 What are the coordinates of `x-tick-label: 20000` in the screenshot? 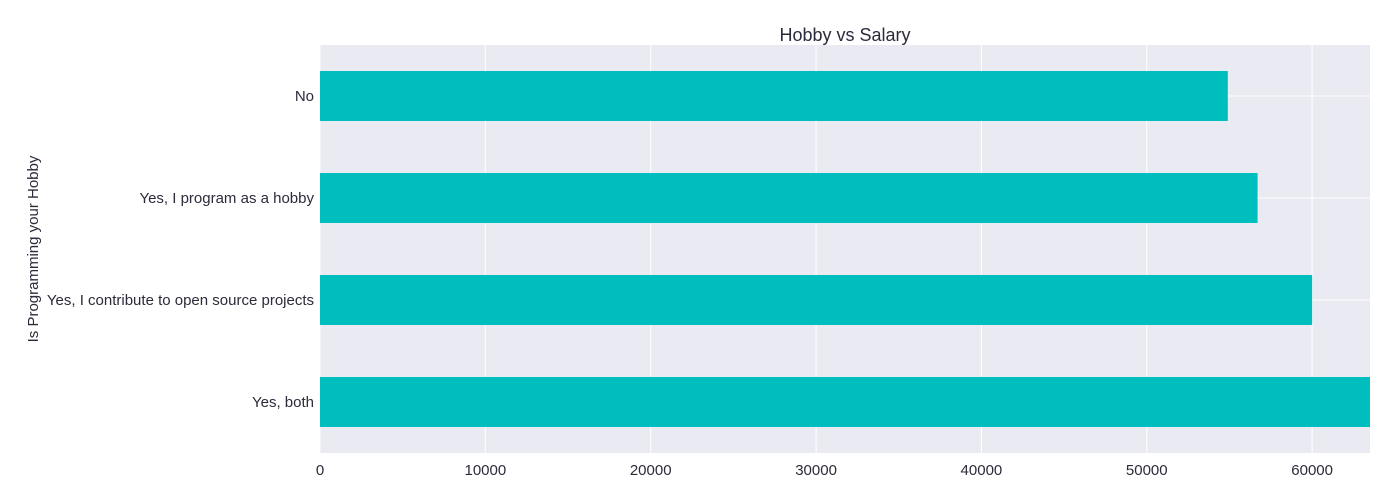 It's located at (651, 470).